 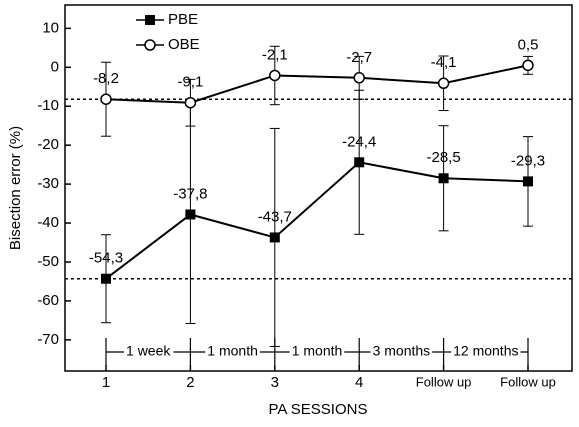 What do you see at coordinates (190, 193) in the screenshot?
I see `value-label: -37,8` at bounding box center [190, 193].